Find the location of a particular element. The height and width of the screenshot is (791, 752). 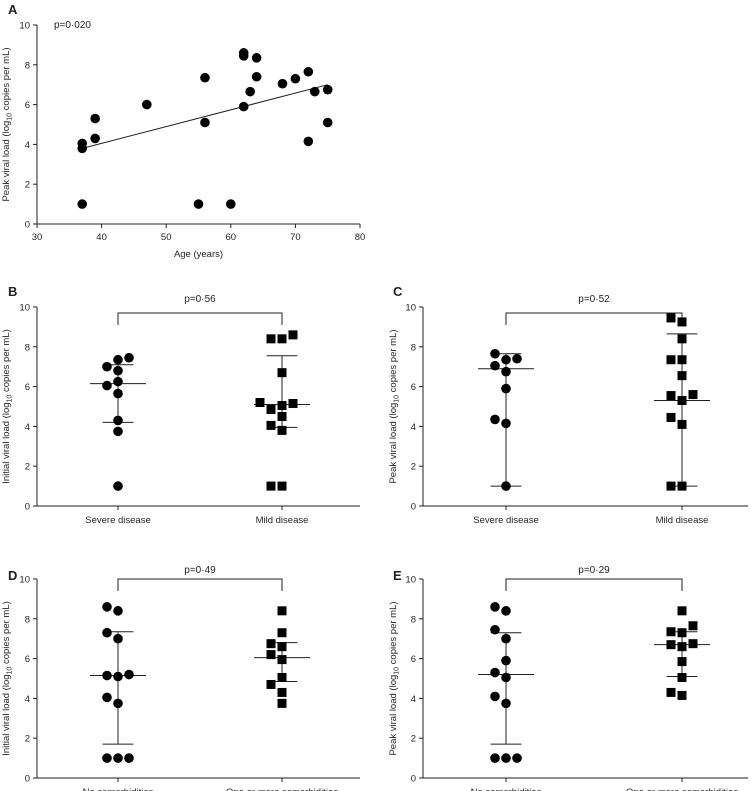

trend-line is located at coordinates (205, 116).